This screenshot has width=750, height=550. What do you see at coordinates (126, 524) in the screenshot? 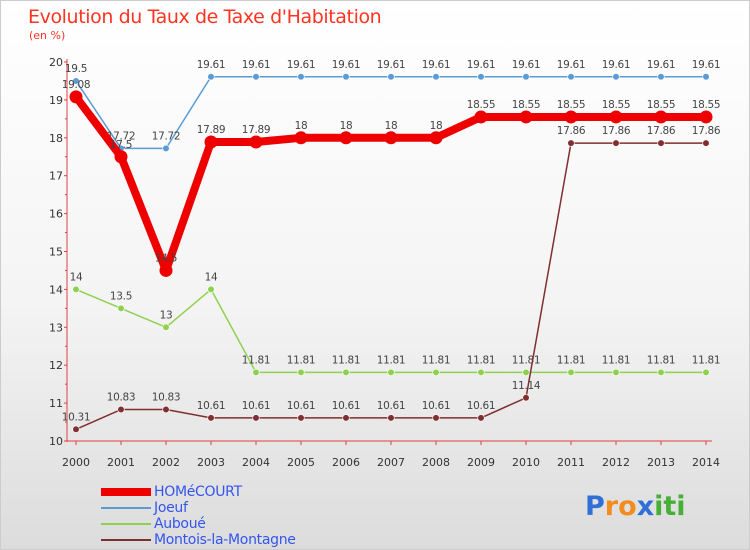
I see `legend-swatch-auboue` at bounding box center [126, 524].